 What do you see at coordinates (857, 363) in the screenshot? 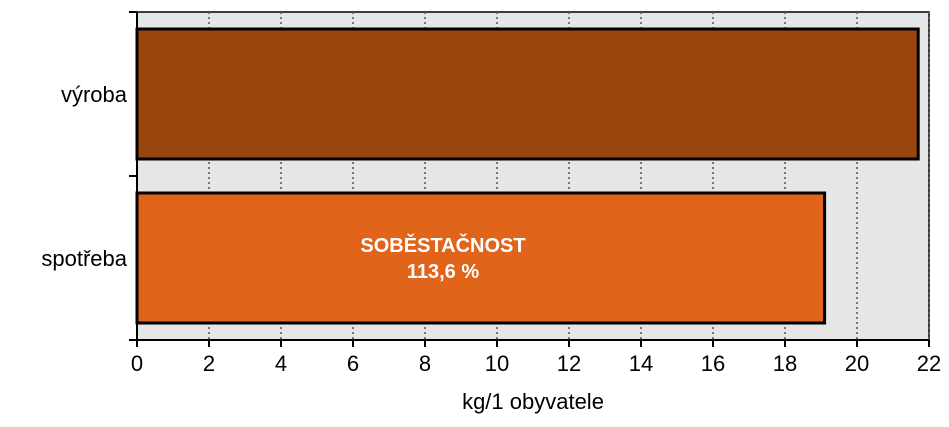
I see `x-tick-label: 20` at bounding box center [857, 363].